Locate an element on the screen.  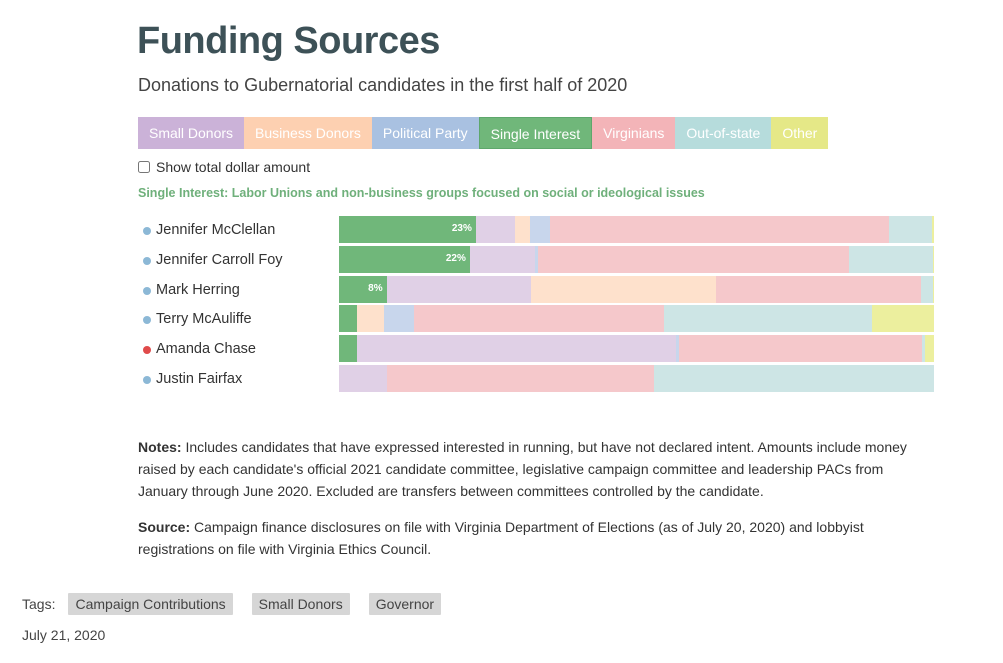
candidate-row: Terry McAuliffe 3% is located at coordinates (538, 319).